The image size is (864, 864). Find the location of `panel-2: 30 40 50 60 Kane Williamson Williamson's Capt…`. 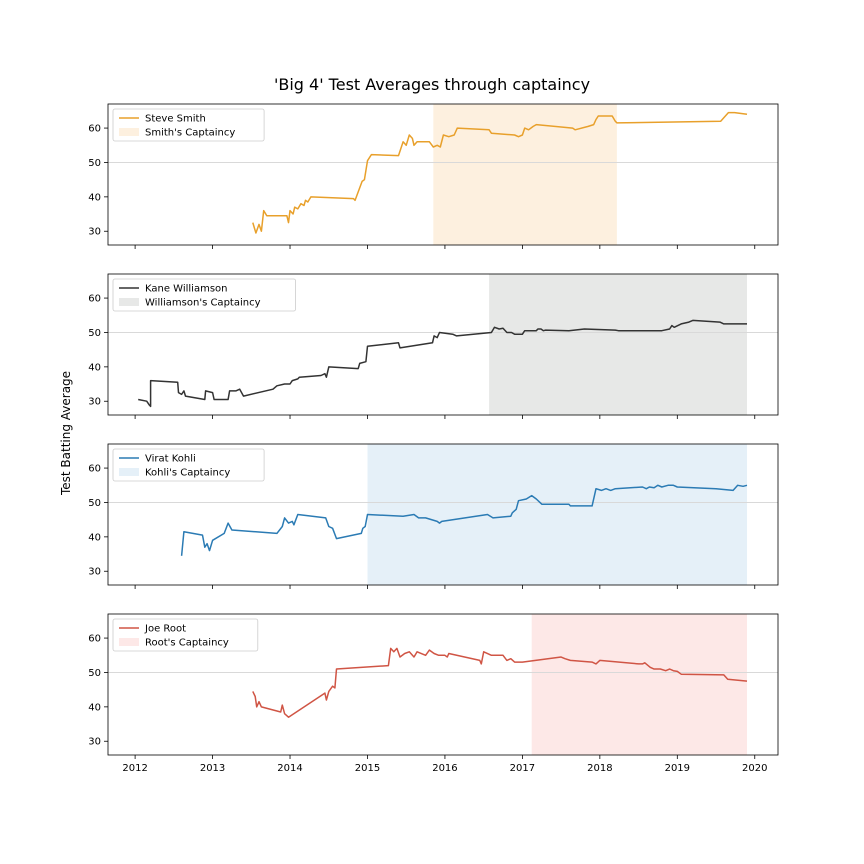

panel-2: 30 40 50 60 Kane Williamson Williamson's Capt… is located at coordinates (433, 346).